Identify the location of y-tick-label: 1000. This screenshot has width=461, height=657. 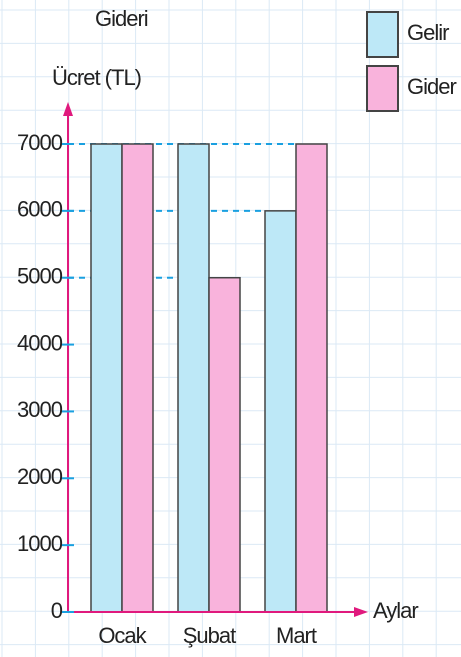
(40, 543).